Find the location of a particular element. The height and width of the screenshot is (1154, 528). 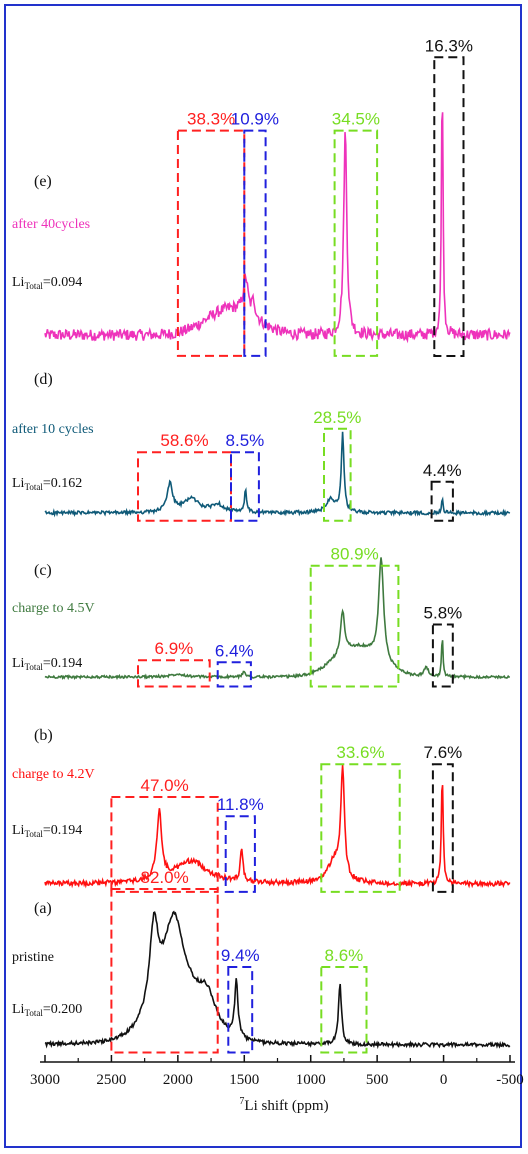

x-axis: 3000 2500 2000 1500 1000 500 0 -500 is located at coordinates (277, 1071).